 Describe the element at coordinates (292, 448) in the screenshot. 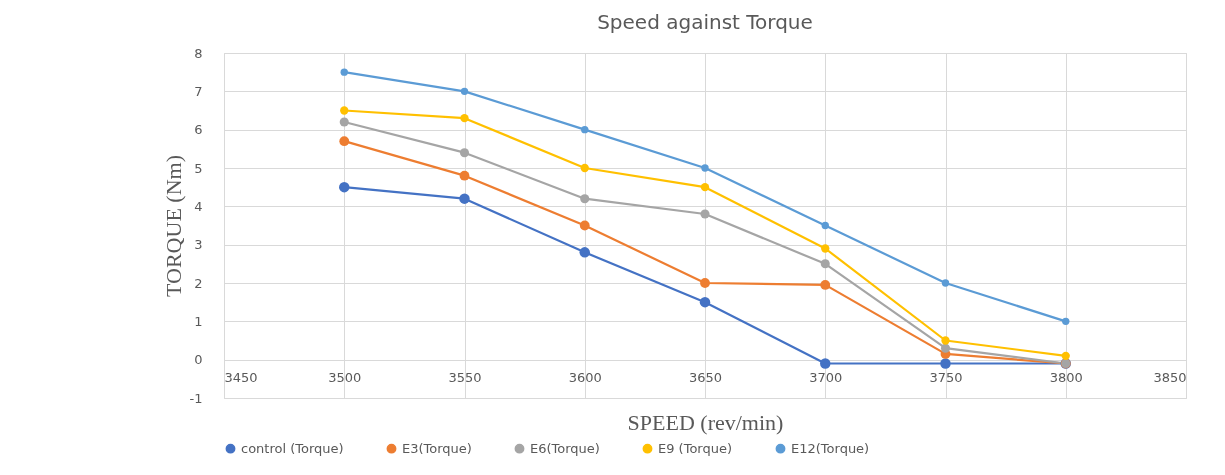

I see `legend-label: control (Torque)` at that location.